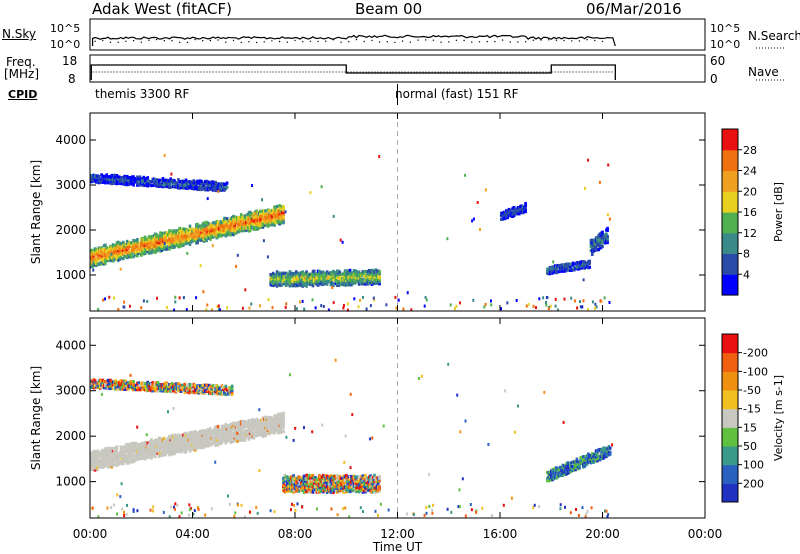 Image resolution: width=800 pixels, height=554 pixels. I want to click on velocity-panel-colorbar-tick-label: -200, so click(755, 353).